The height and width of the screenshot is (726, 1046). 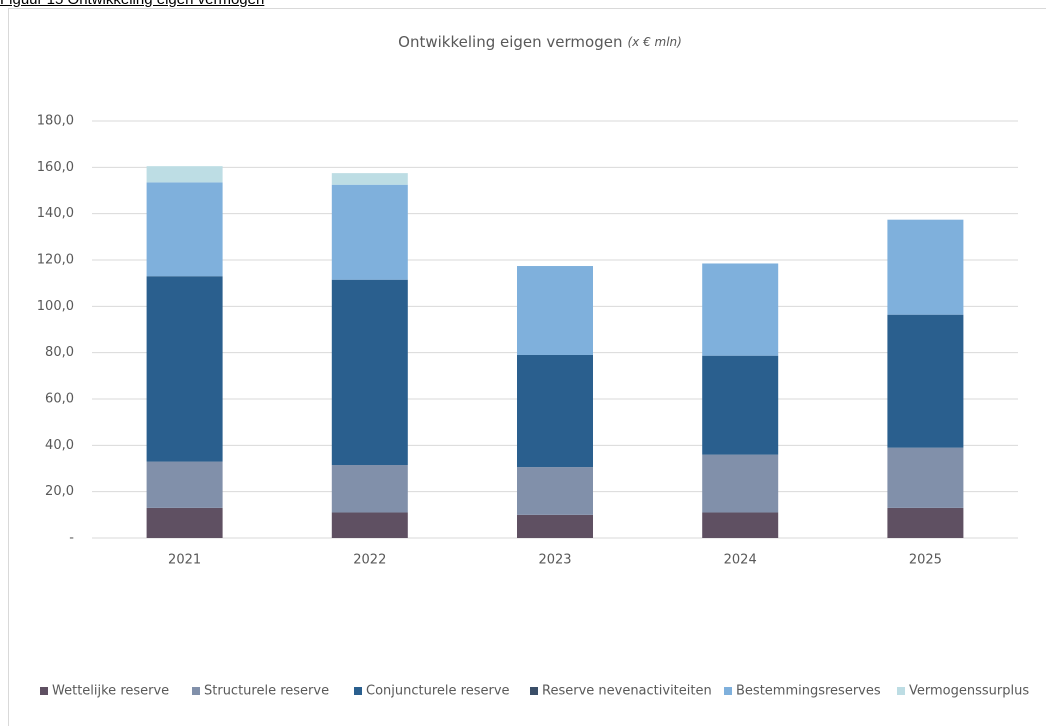 What do you see at coordinates (71, 538) in the screenshot?
I see `y-tick-label: -` at bounding box center [71, 538].